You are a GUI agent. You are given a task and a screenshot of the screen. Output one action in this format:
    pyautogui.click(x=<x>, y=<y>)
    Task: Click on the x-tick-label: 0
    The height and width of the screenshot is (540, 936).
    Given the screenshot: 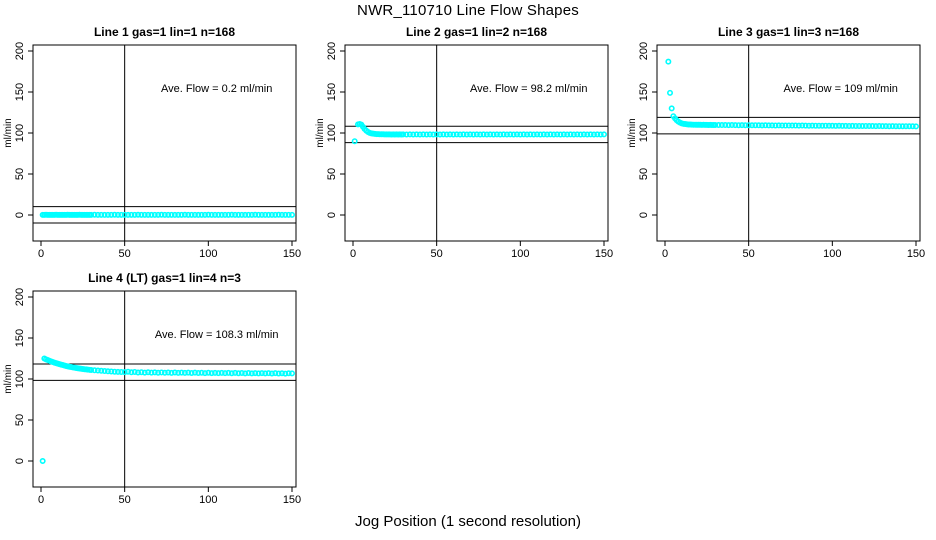 What is the action you would take?
    pyautogui.click(x=665, y=254)
    